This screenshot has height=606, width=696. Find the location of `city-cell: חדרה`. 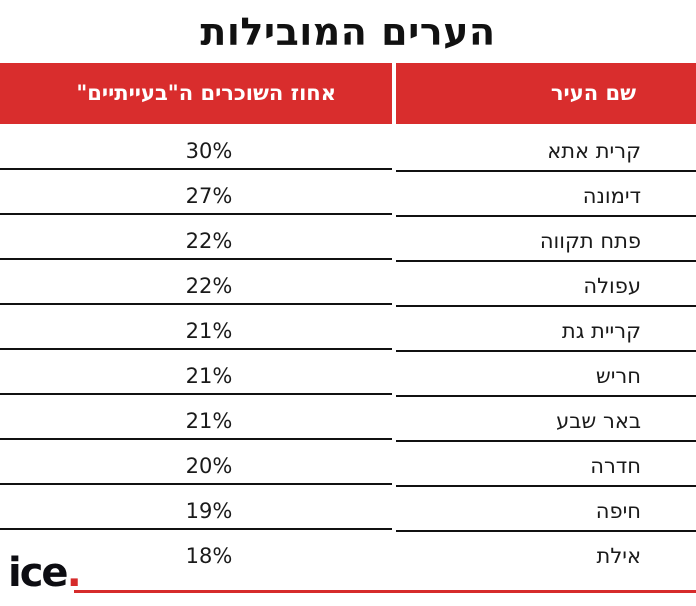

city-cell: חדרה is located at coordinates (546, 464).